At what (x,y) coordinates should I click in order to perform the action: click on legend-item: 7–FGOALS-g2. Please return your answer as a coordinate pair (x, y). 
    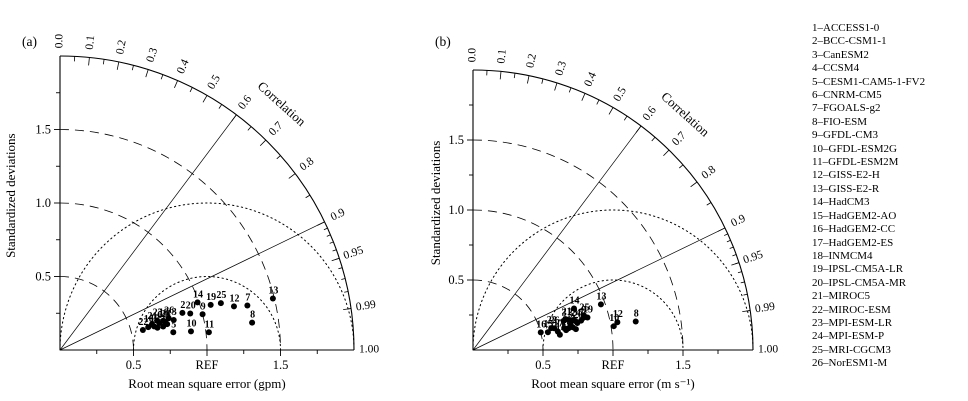
    Looking at the image, I should click on (846, 108).